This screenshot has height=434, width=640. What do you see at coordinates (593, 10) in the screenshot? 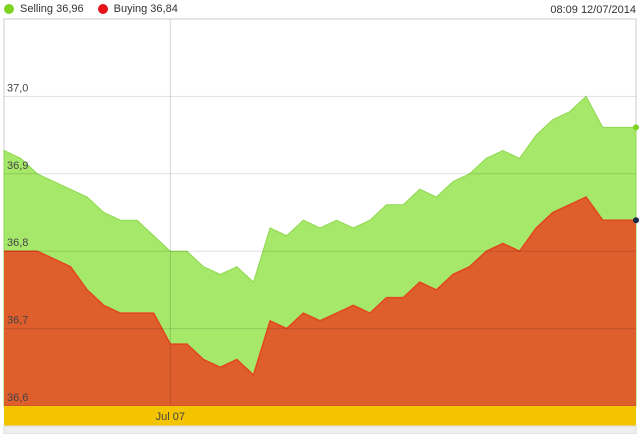
I see `timestamp: 08:09 12/07/2014` at bounding box center [593, 10].